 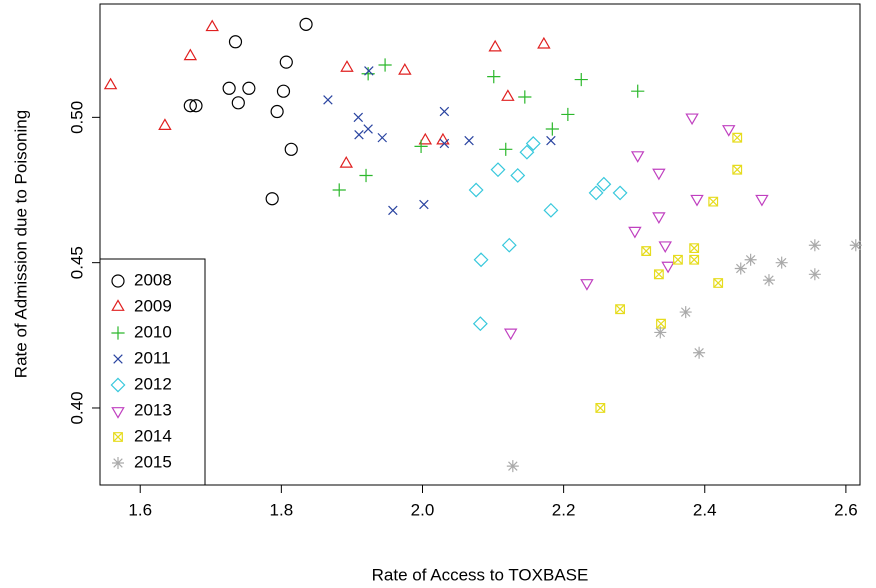 What do you see at coordinates (152, 372) in the screenshot?
I see `legend-box` at bounding box center [152, 372].